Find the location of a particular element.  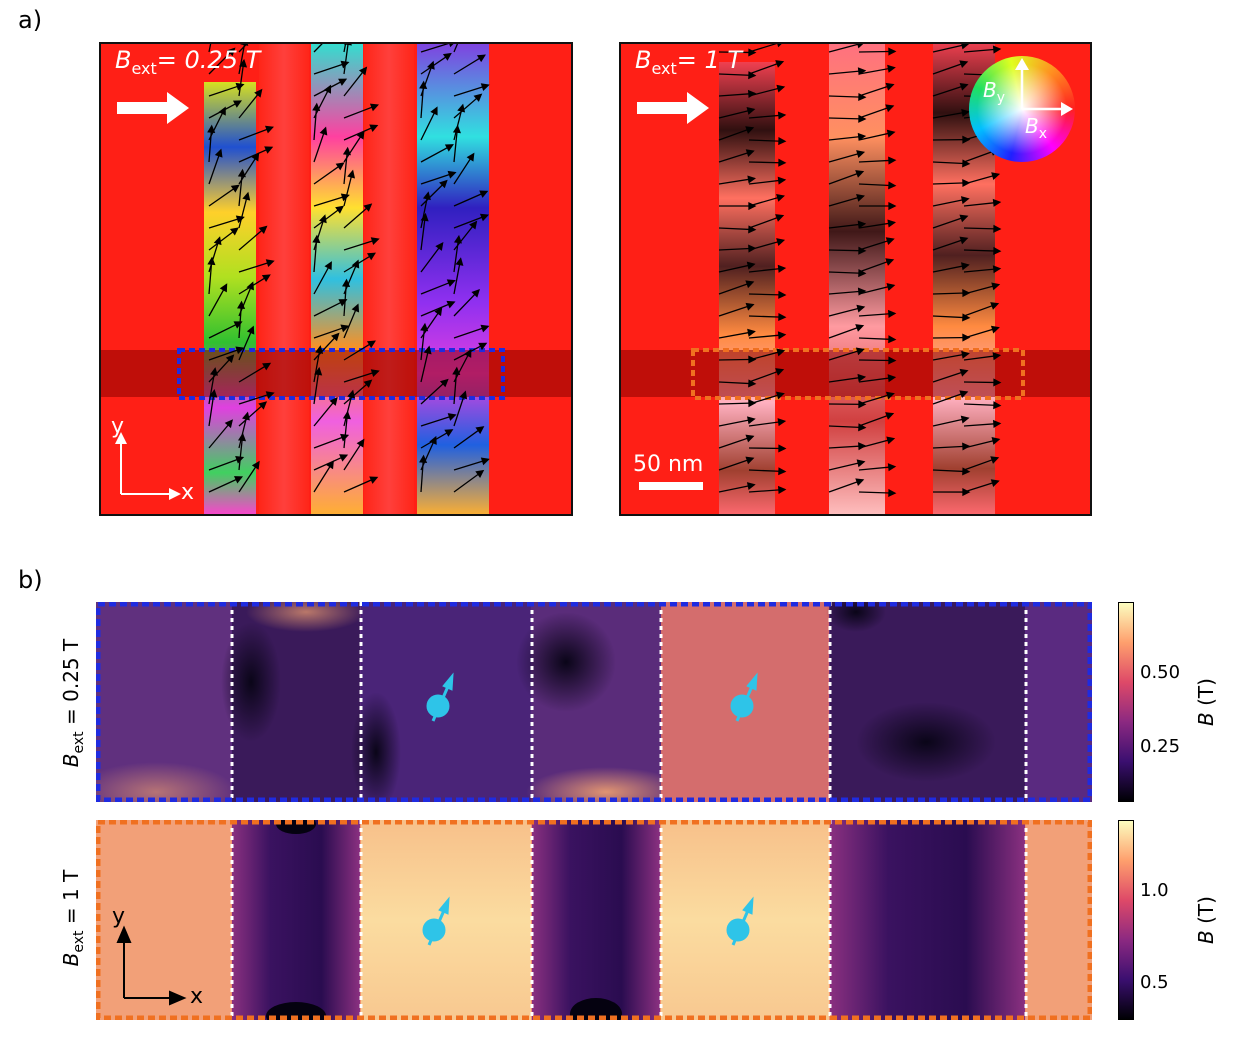

panel-b-label: b) is located at coordinates (30, 580).